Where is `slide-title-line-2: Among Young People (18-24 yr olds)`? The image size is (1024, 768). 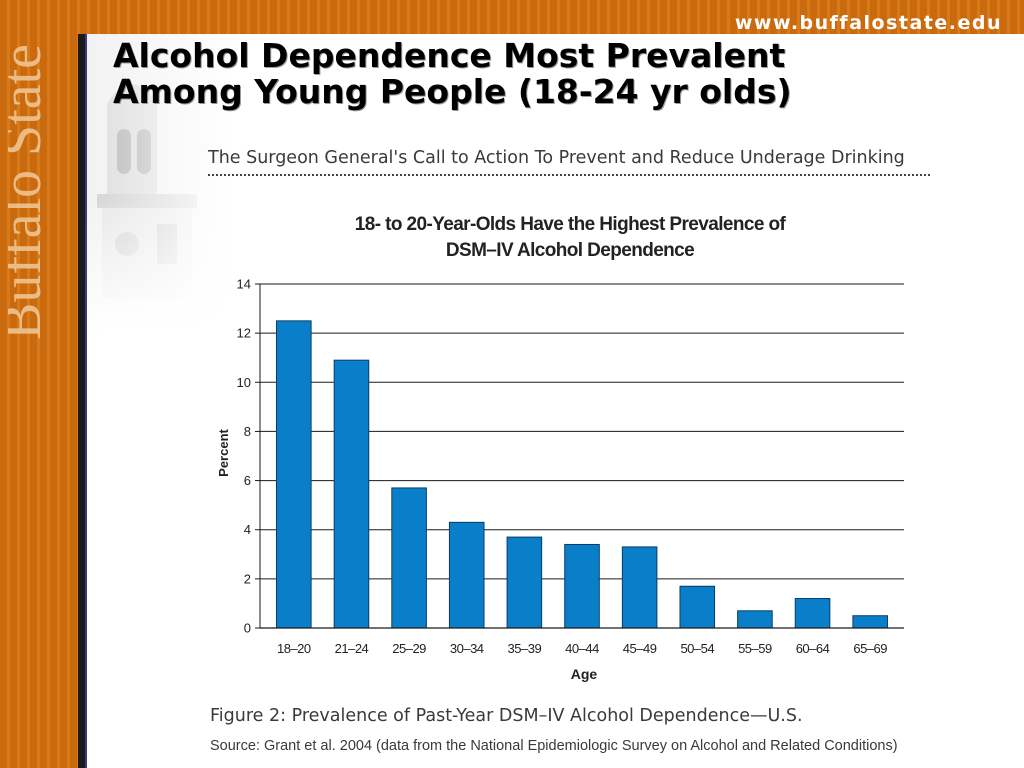 slide-title-line-2: Among Young People (18-24 yr olds) is located at coordinates (452, 91).